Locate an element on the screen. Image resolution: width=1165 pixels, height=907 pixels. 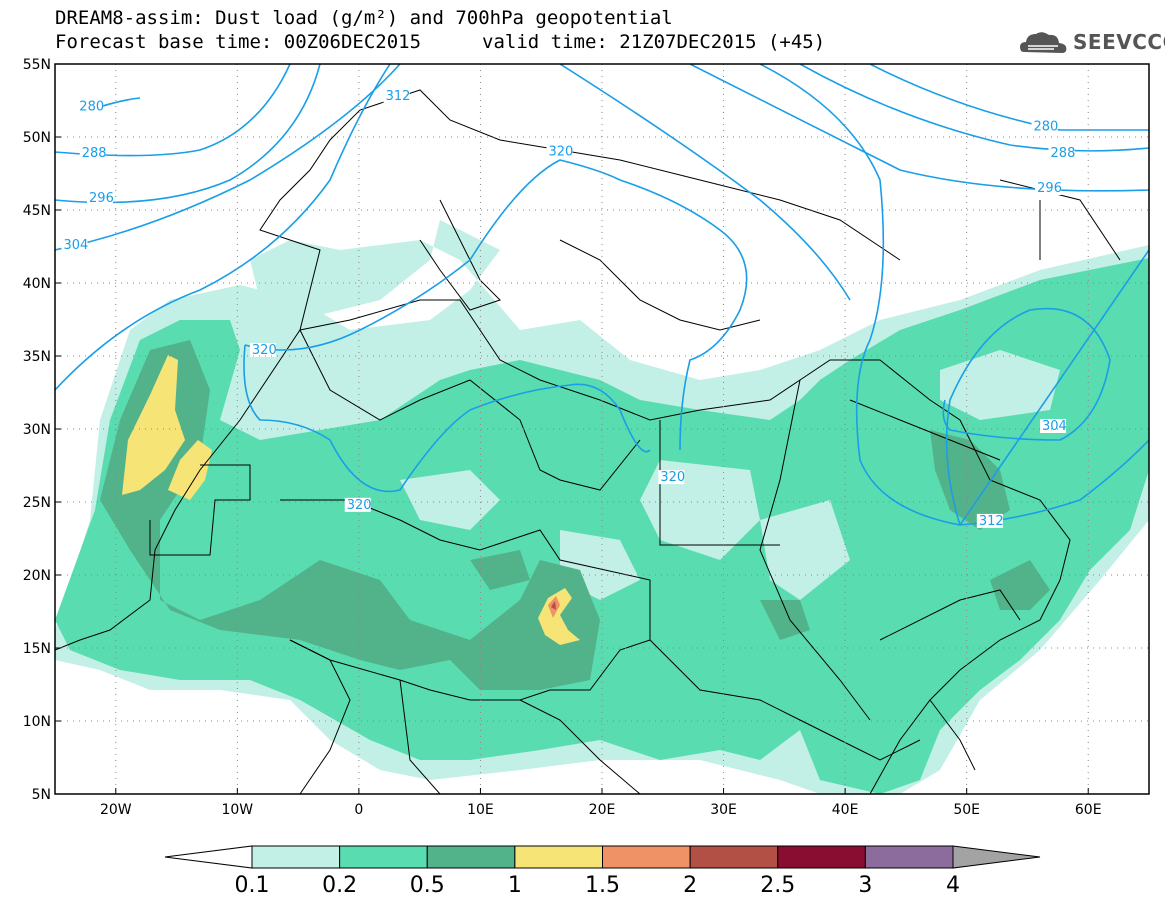
lat-tick-label: 35N is located at coordinates (37, 357).